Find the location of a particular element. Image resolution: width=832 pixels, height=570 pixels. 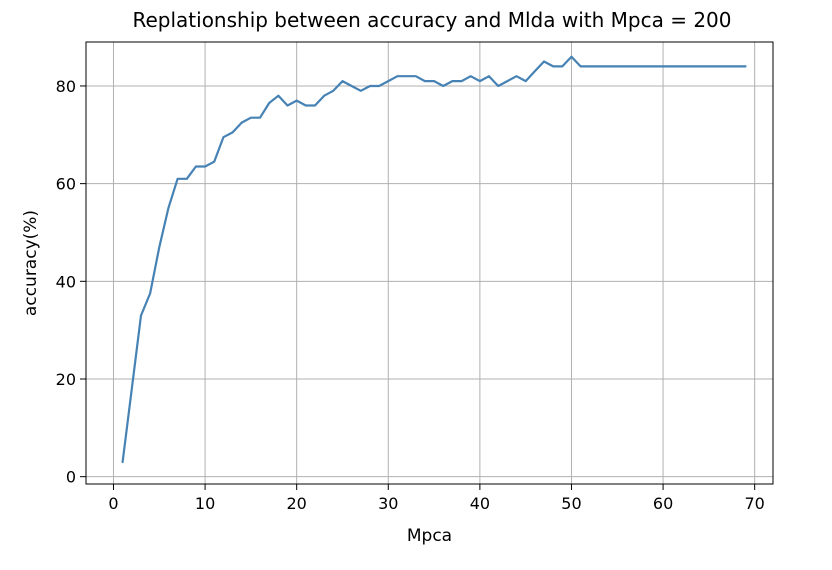

y-tick-label: 40 is located at coordinates (66, 281).